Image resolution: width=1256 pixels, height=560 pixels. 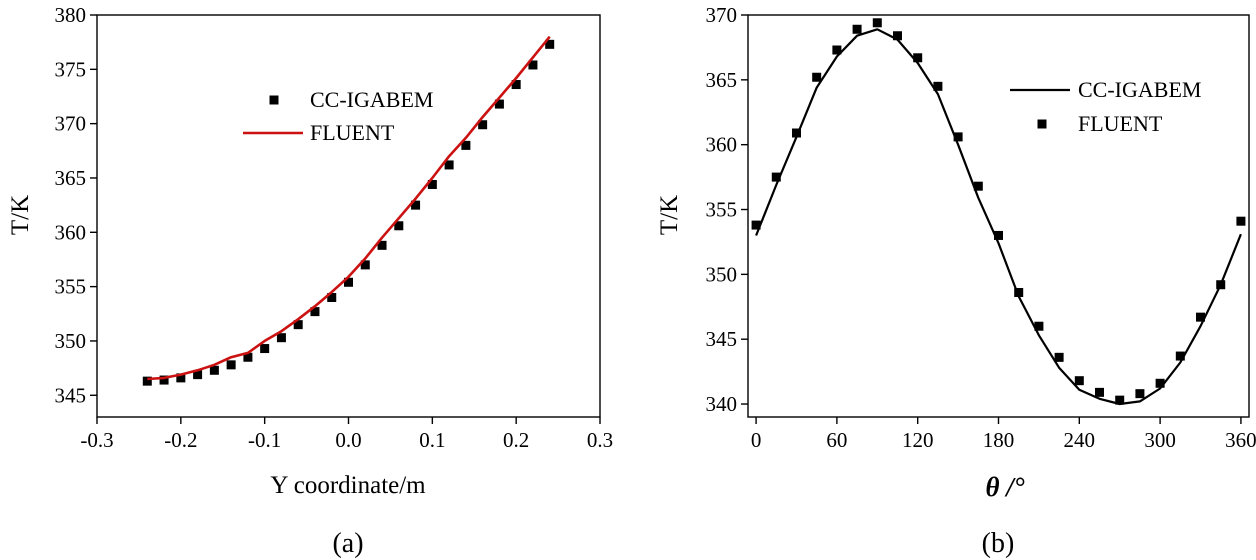 What do you see at coordinates (918, 440) in the screenshot?
I see `x-tick-label: 120` at bounding box center [918, 440].